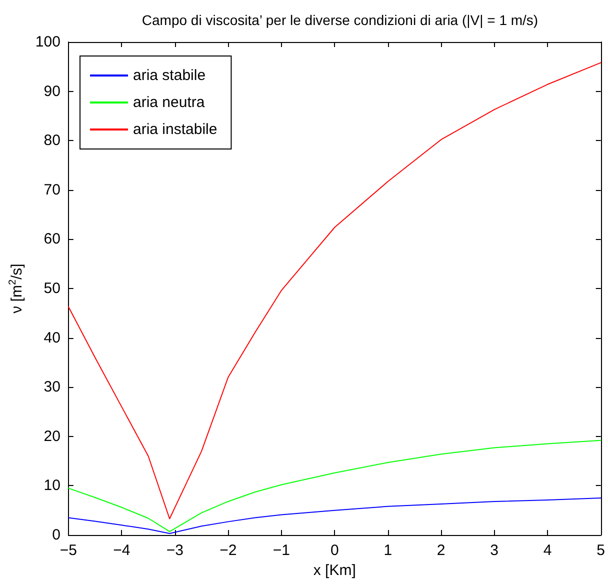  I want to click on x-tick-label: 2, so click(441, 550).